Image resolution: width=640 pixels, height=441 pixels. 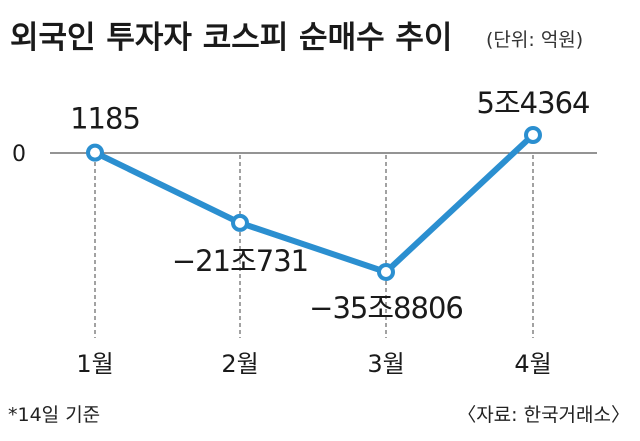 I want to click on x-tick-label: 2월, so click(x=239, y=364).